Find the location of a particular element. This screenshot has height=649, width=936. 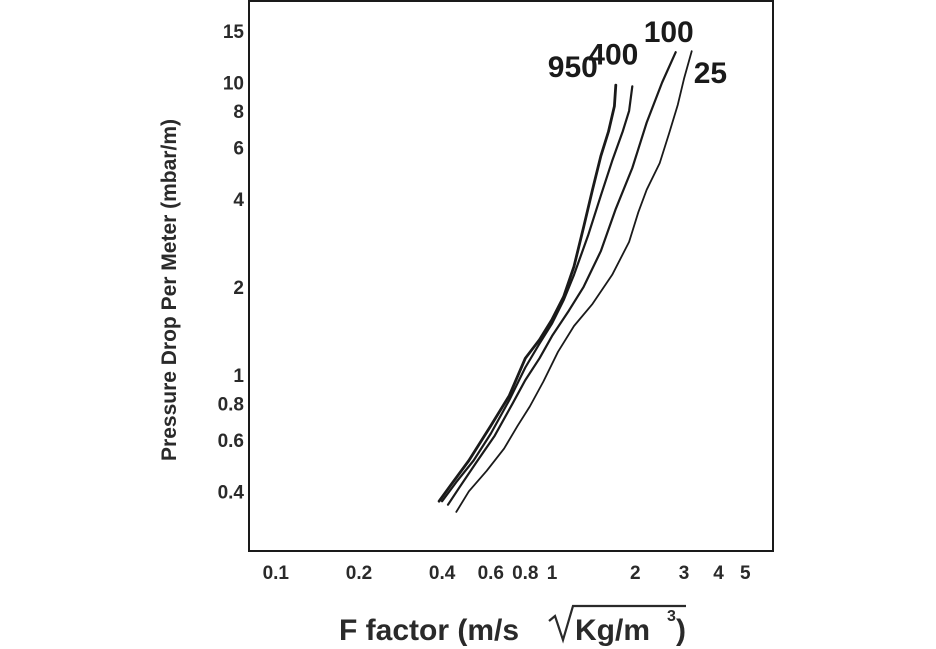

svg-text: Kg/m is located at coordinates (612, 630).